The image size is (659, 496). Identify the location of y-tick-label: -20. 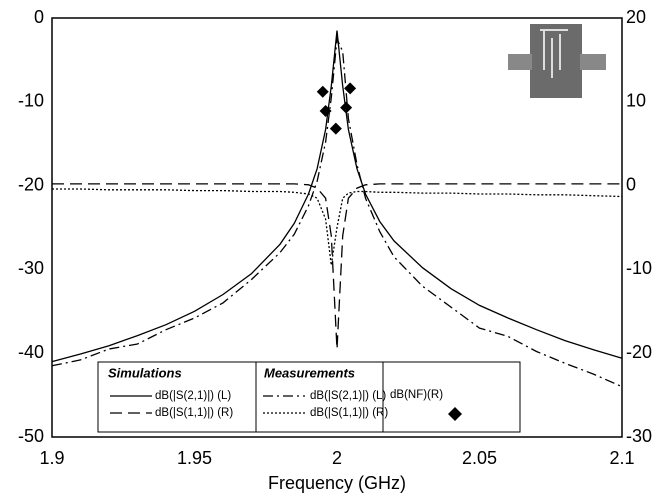
(31, 184).